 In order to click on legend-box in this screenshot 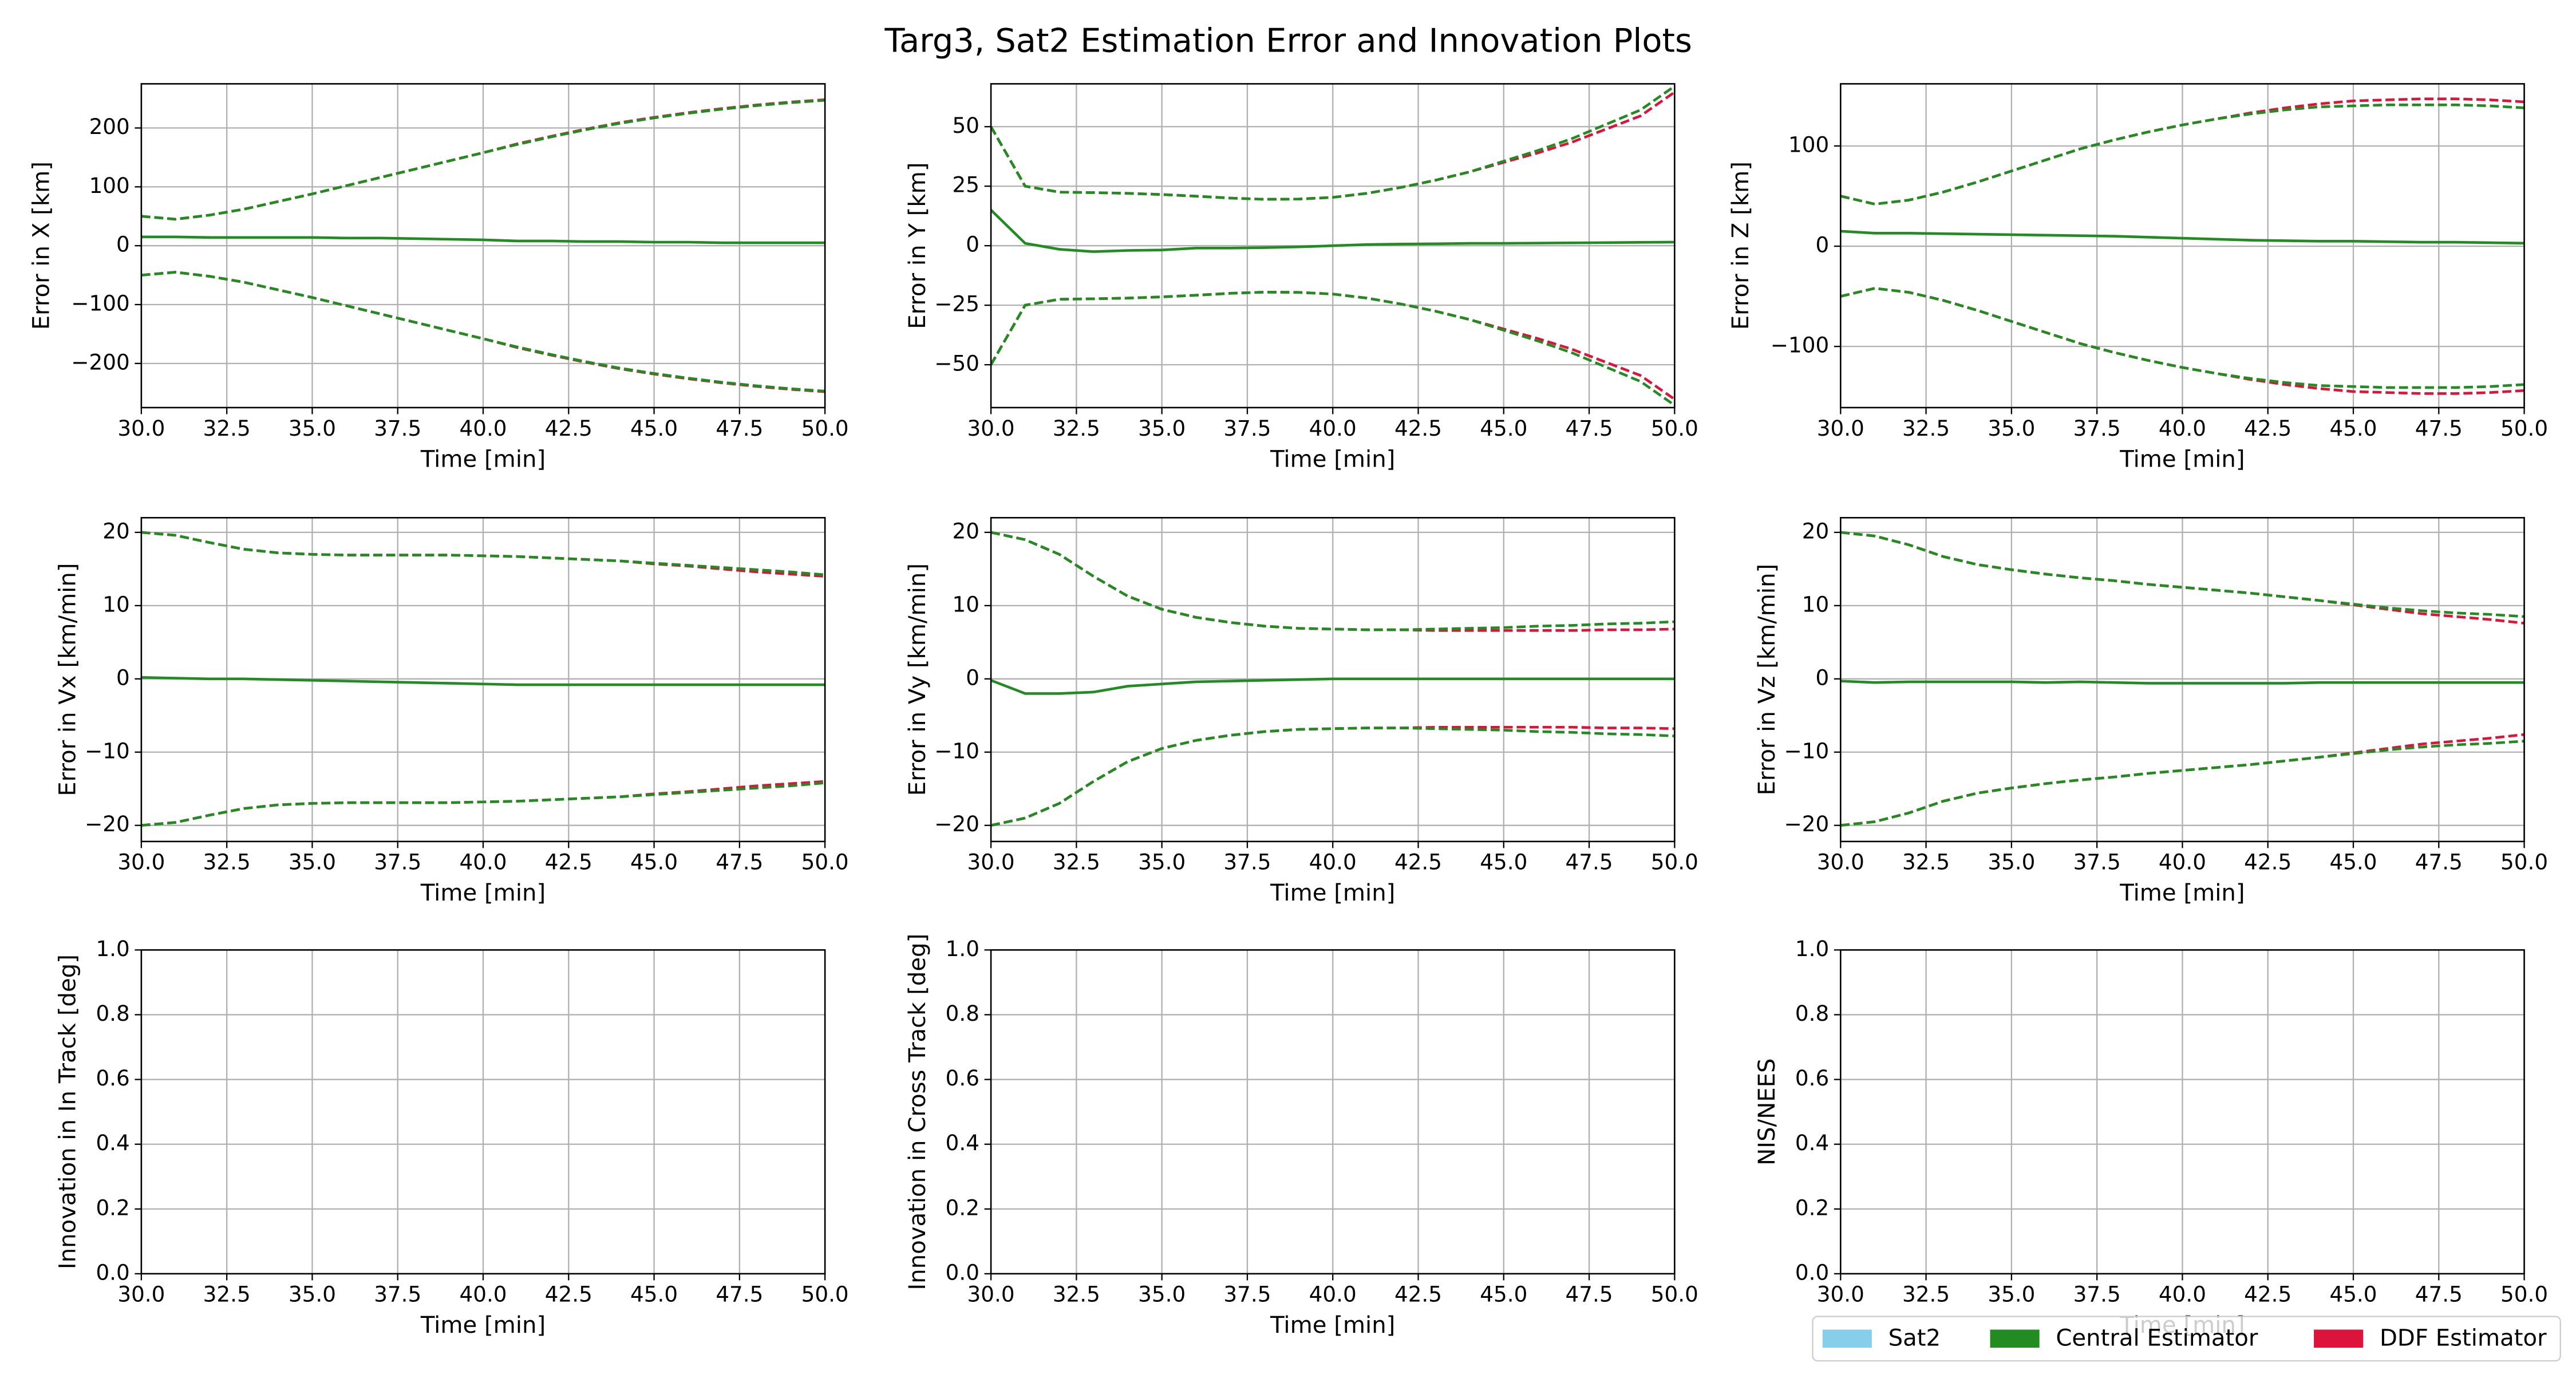, I will do `click(2186, 1339)`.